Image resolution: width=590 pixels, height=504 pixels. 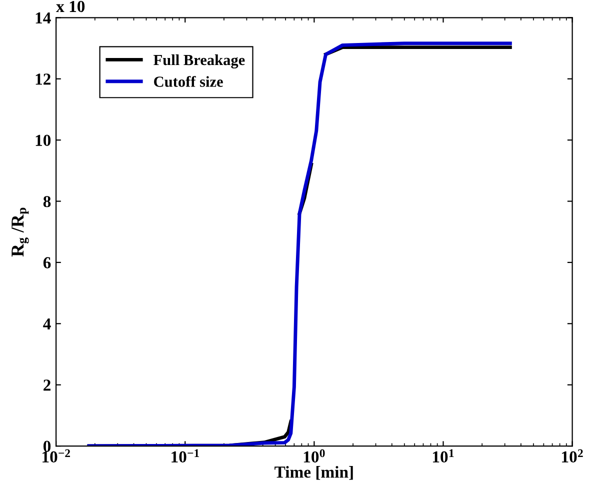 I want to click on y-tick-label: 0, so click(x=47, y=446).